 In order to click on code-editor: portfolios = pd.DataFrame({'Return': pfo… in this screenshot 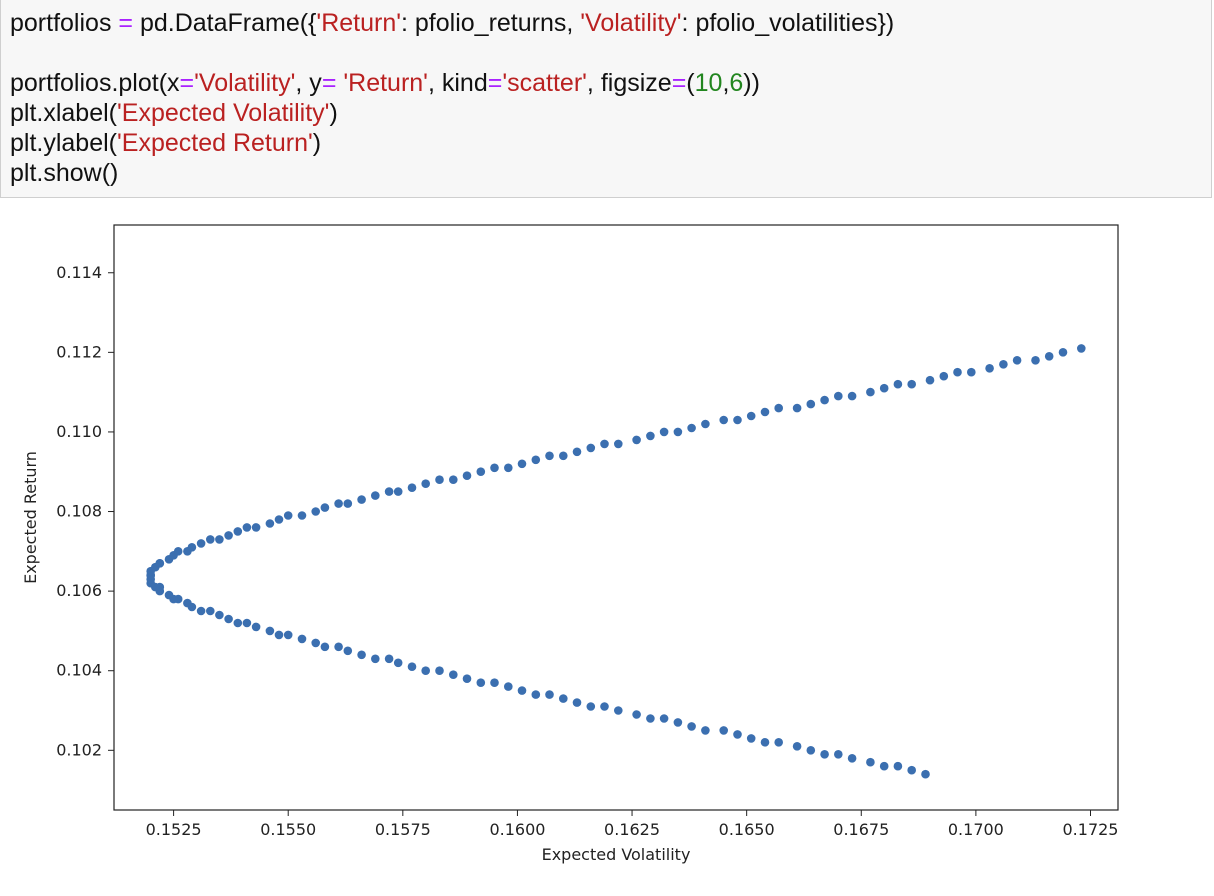, I will do `click(452, 98)`.